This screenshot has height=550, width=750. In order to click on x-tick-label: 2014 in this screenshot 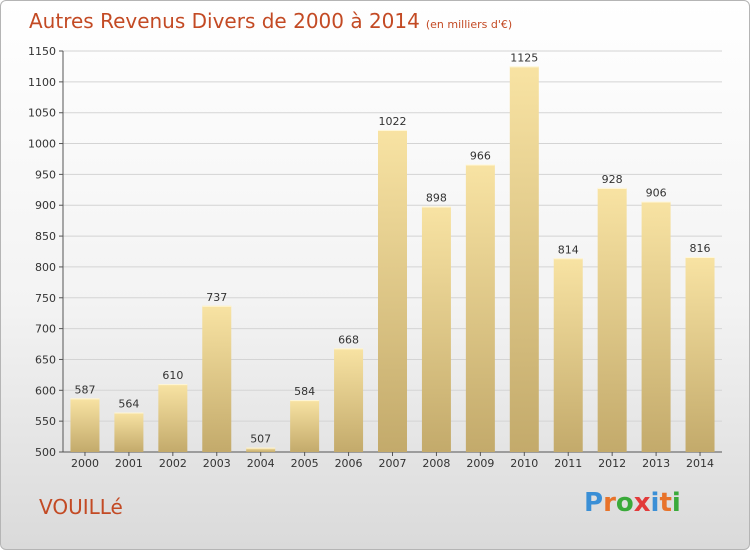, I will do `click(700, 463)`.